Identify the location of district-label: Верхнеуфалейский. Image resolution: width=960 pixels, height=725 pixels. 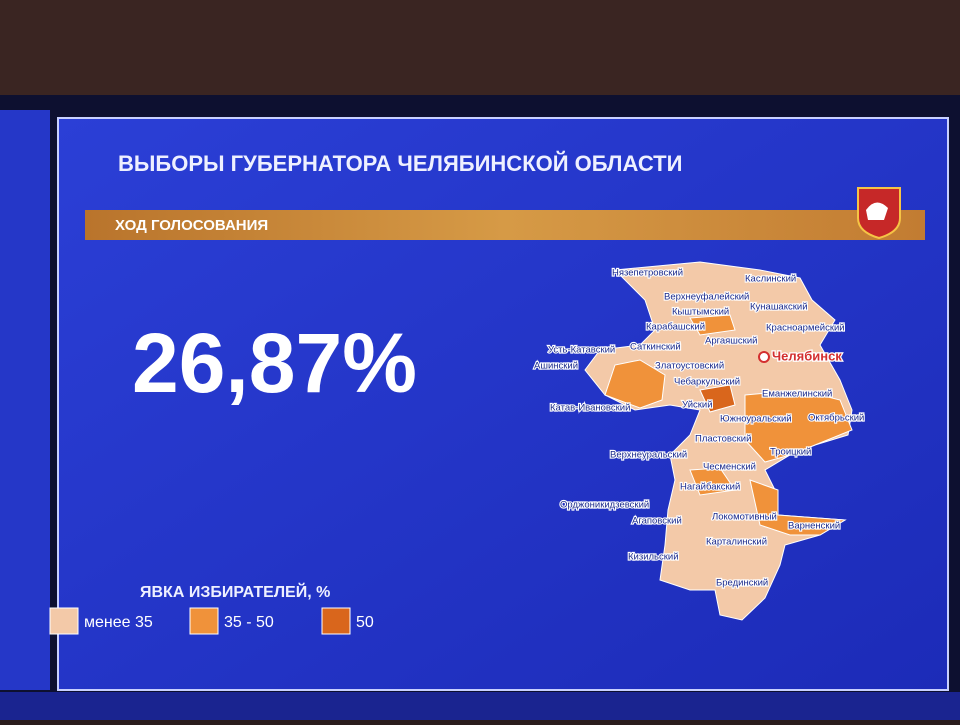
(706, 297).